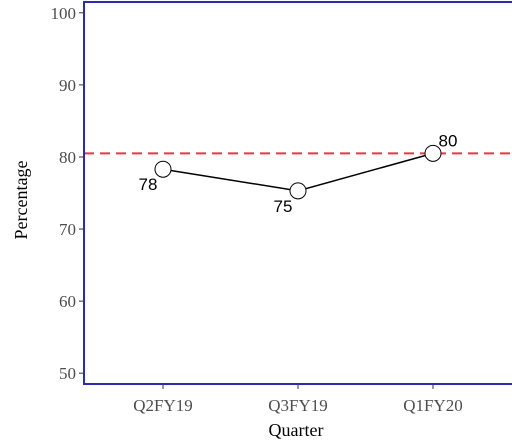  Describe the element at coordinates (448, 140) in the screenshot. I see `data-label: 80` at that location.